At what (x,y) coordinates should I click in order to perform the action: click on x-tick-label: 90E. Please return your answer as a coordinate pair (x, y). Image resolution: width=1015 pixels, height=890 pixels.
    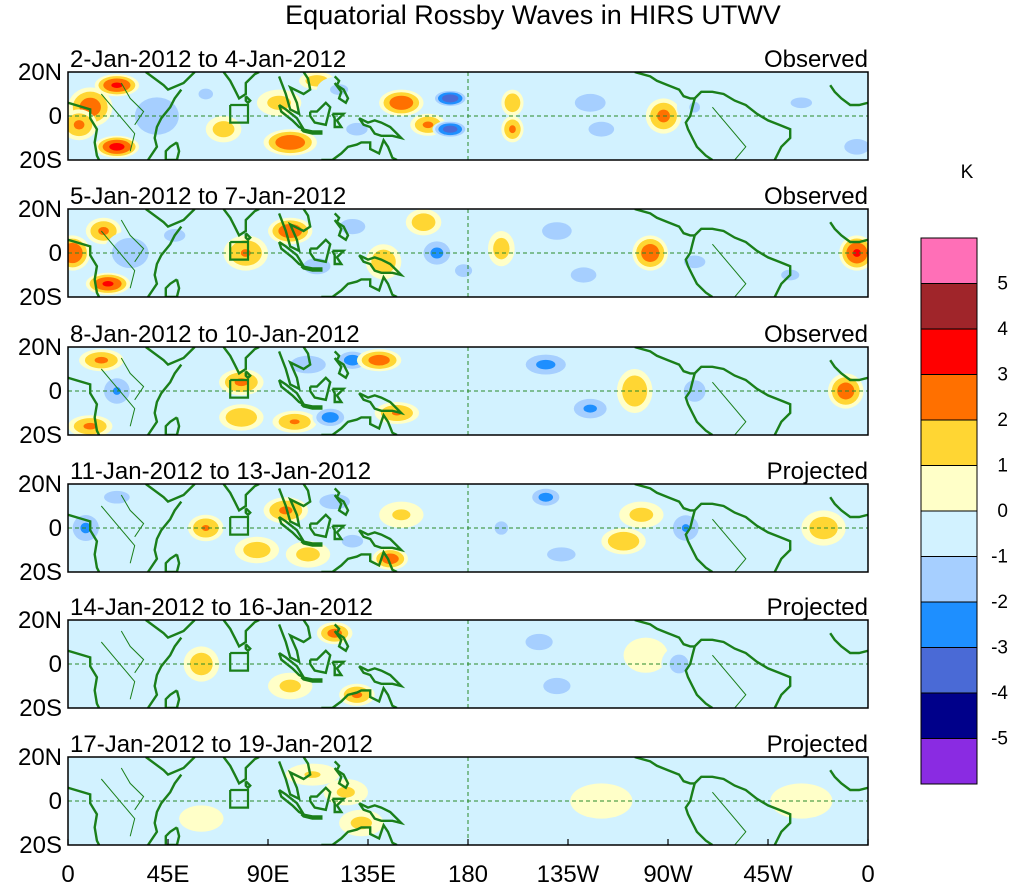
    Looking at the image, I should click on (268, 874).